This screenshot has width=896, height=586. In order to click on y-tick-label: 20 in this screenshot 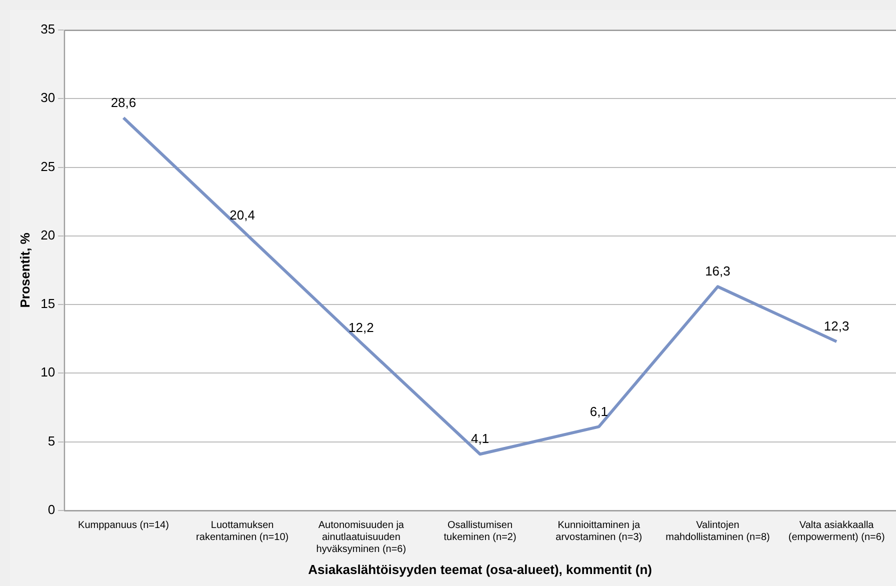, I will do `click(48, 234)`.